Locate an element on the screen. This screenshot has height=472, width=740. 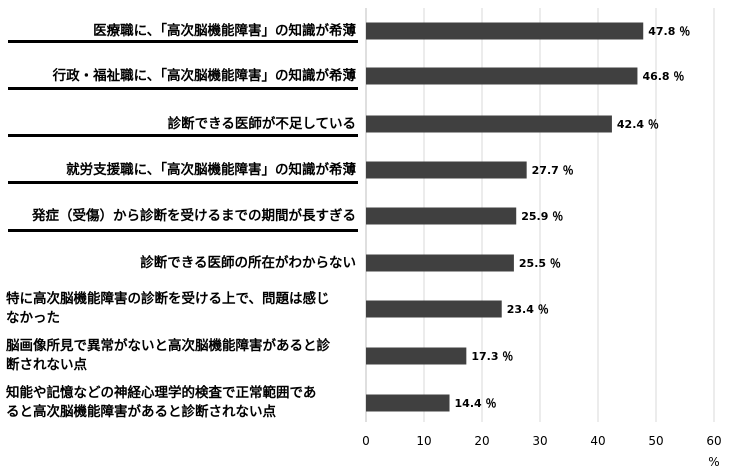
x-tick-label: 60 is located at coordinates (713, 441).